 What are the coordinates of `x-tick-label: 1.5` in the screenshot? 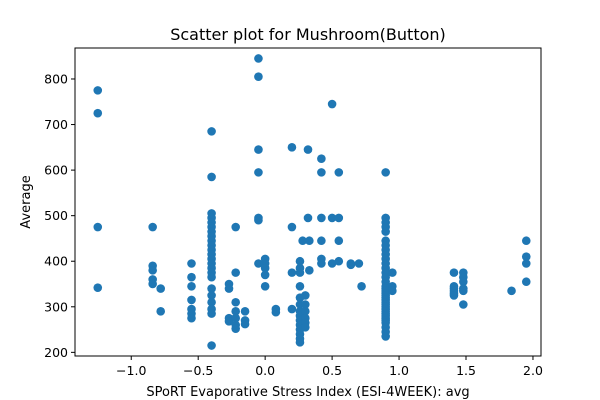 It's located at (466, 370).